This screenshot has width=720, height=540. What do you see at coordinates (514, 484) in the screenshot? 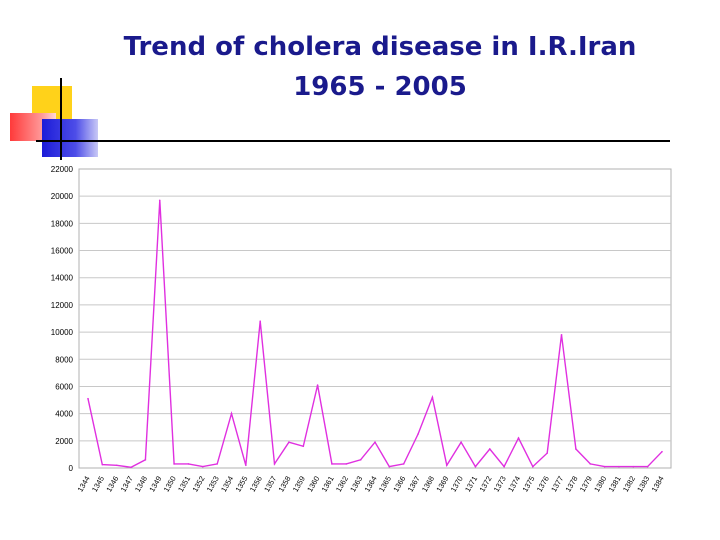
I see `x-tick-label: 1374` at bounding box center [514, 484].